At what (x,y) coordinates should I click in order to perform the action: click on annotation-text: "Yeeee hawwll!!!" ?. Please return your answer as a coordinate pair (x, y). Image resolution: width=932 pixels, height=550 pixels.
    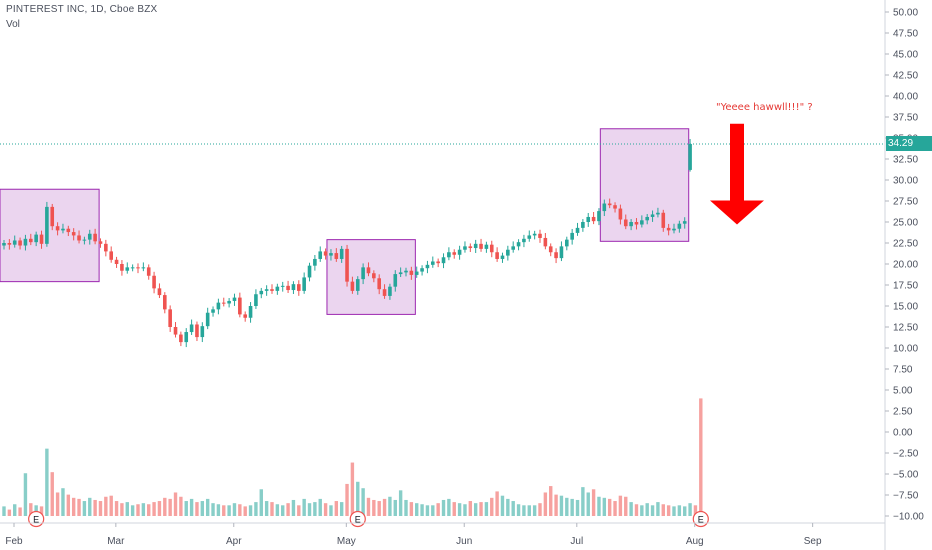
    Looking at the image, I should click on (764, 107).